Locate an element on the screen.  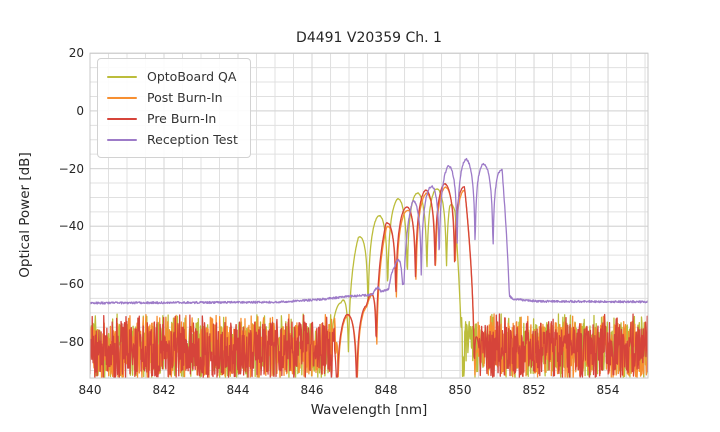
y-tick-label: −20 is located at coordinates (71, 168).